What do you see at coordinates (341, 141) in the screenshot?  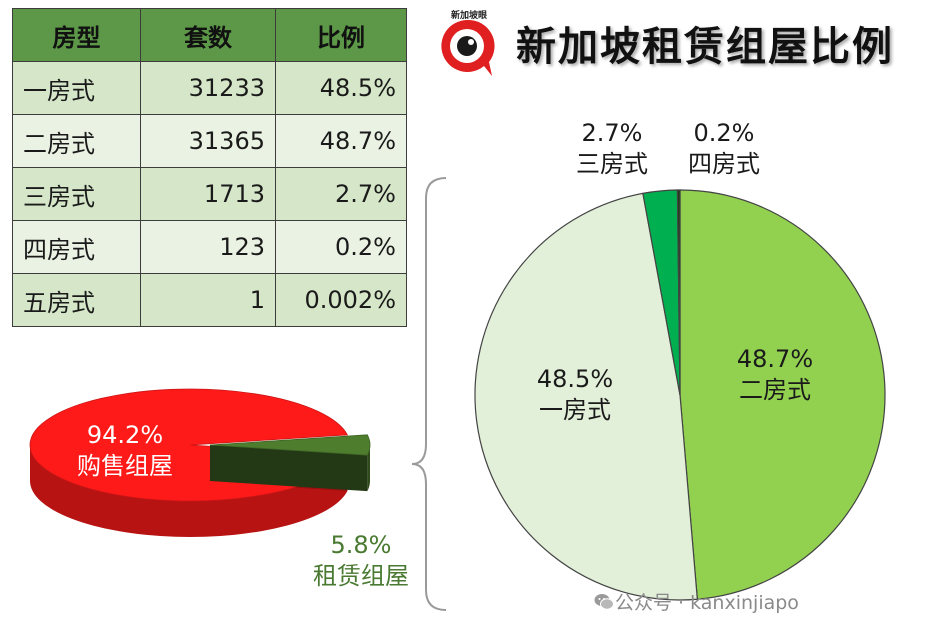 I see `cell-ratio: 48.7%` at bounding box center [341, 141].